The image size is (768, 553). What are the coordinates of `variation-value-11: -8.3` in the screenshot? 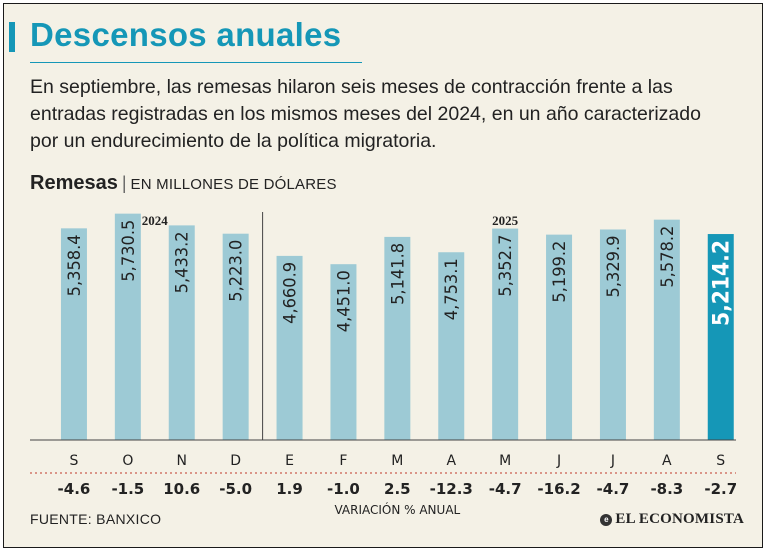 It's located at (666, 489).